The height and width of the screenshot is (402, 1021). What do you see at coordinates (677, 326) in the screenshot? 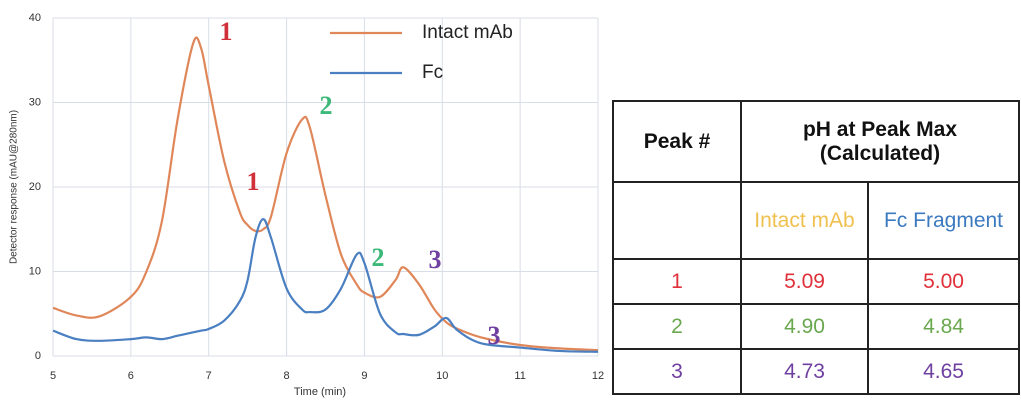
I see `table-cell: 2` at bounding box center [677, 326].